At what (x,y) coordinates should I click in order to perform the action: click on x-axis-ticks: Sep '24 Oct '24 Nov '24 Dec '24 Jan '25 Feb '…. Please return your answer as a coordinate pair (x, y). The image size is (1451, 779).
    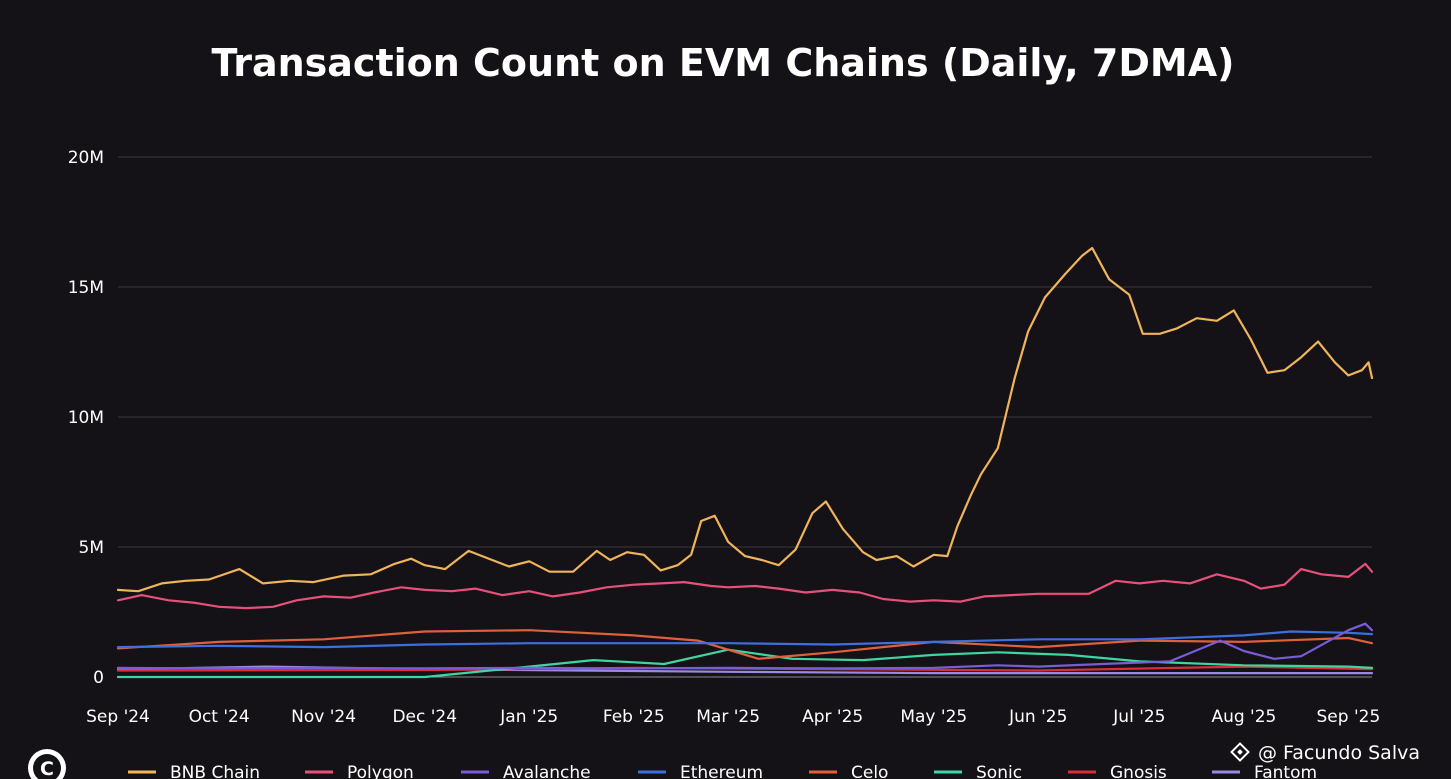
    Looking at the image, I should click on (733, 717).